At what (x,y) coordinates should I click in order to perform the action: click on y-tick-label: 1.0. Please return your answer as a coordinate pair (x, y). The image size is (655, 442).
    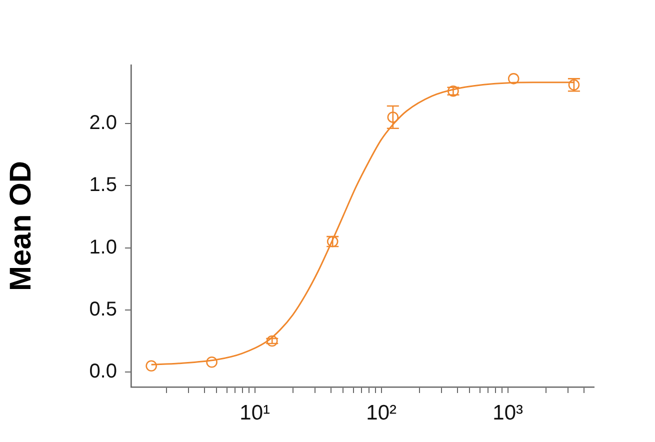
    Looking at the image, I should click on (103, 247).